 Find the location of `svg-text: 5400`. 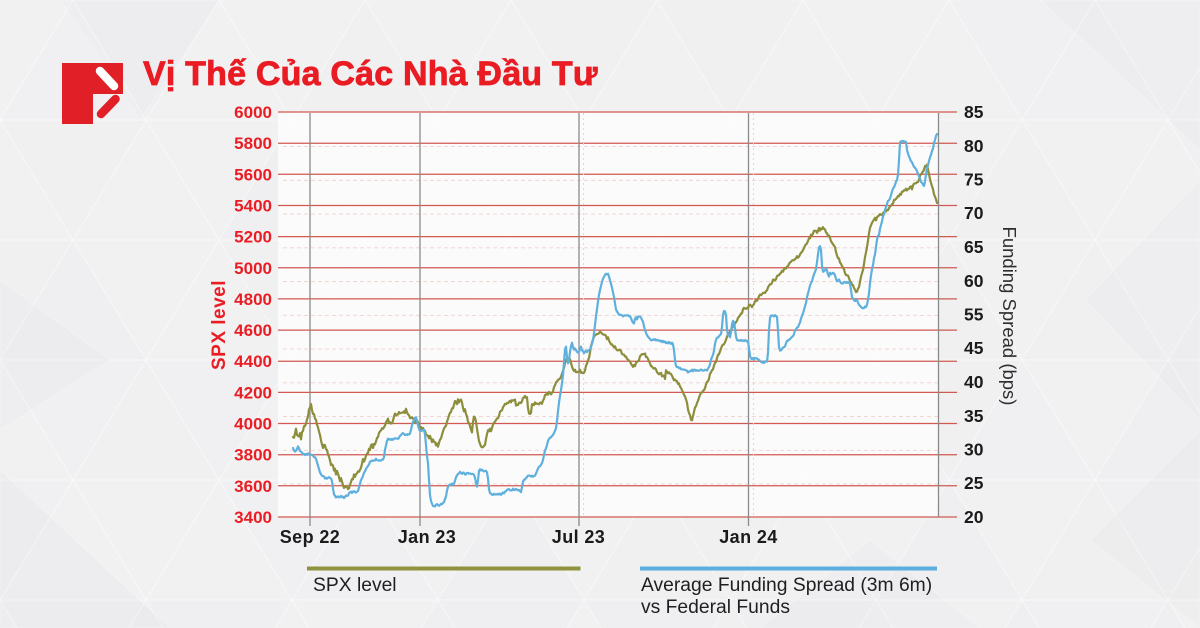

svg-text: 5400 is located at coordinates (253, 206).